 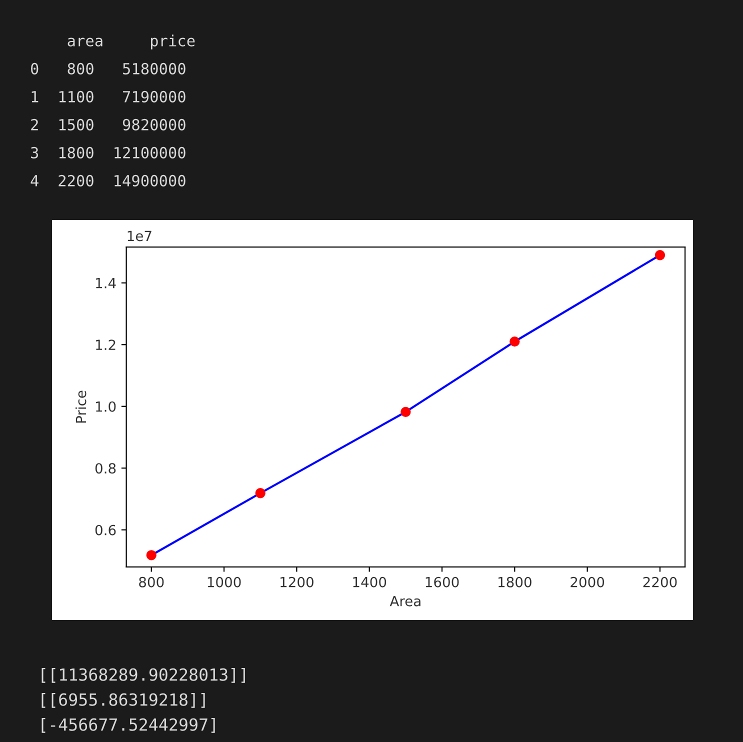 I want to click on text: [[6955.86319218]], so click(x=123, y=700).